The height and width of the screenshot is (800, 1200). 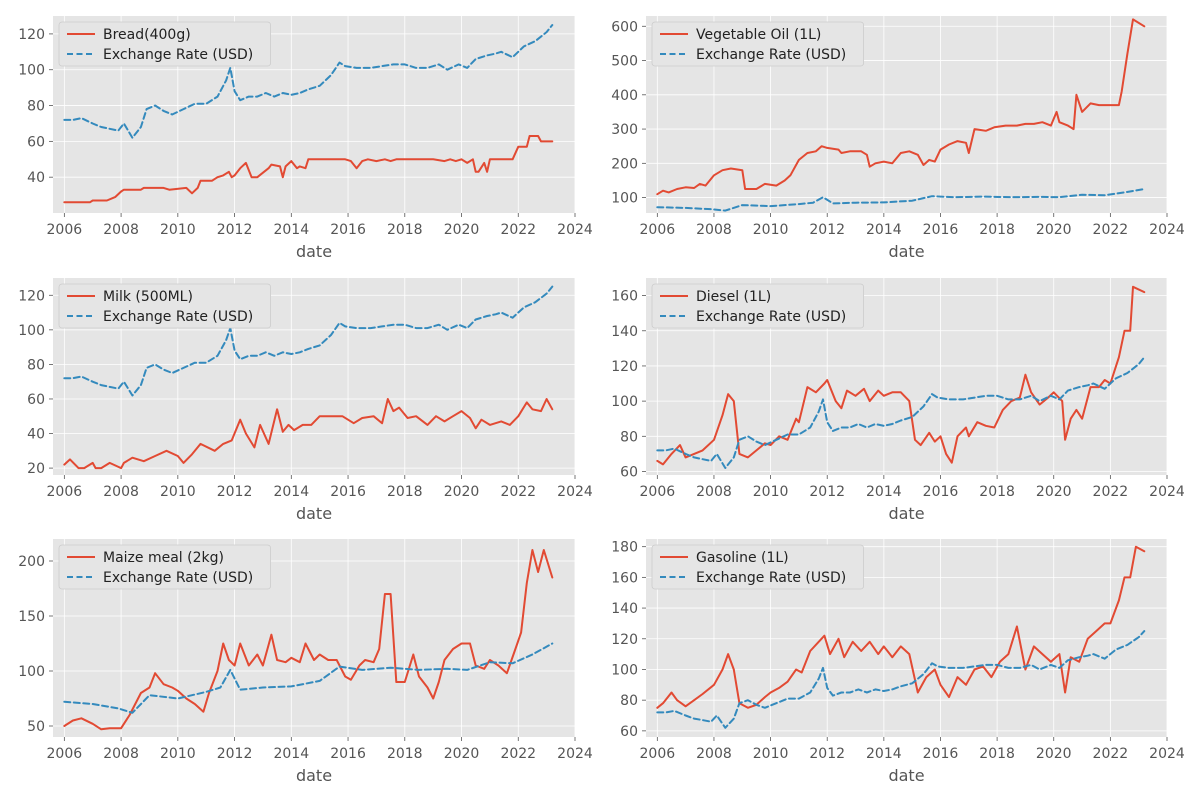 What do you see at coordinates (733, 297) in the screenshot?
I see `legend-entry-label: Diesel (1L)` at bounding box center [733, 297].